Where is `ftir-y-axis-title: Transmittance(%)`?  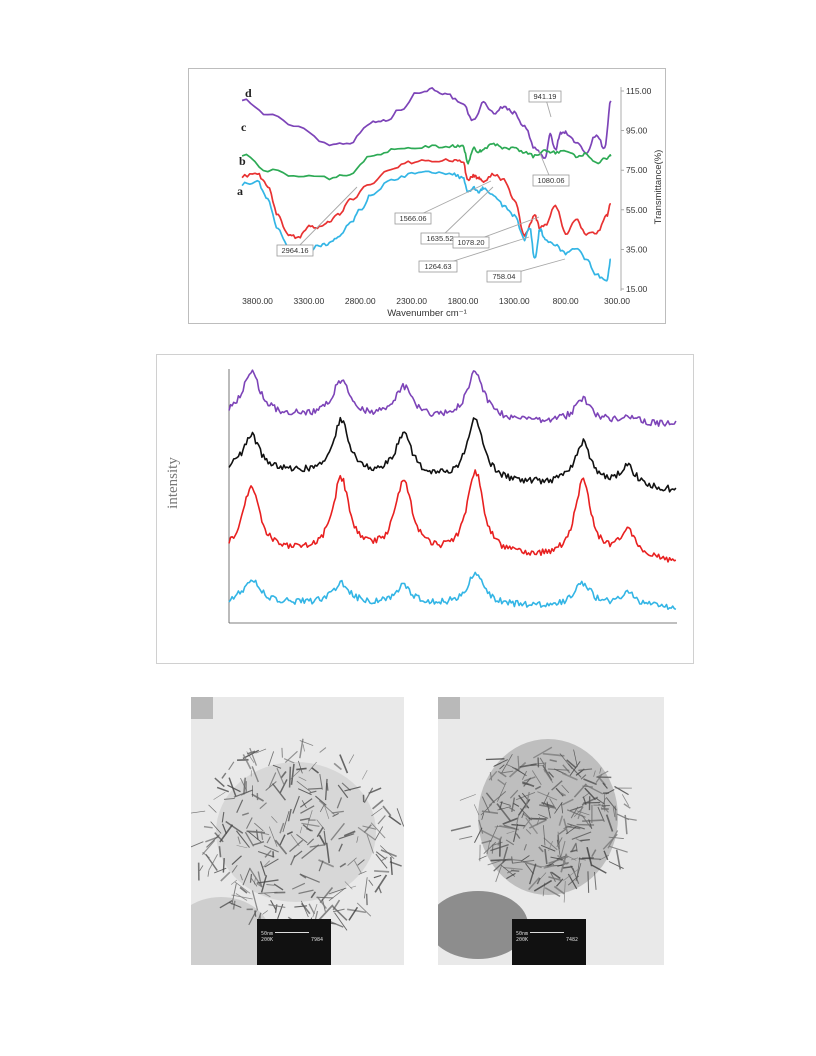 ftir-y-axis-title: Transmittance(%) is located at coordinates (658, 187).